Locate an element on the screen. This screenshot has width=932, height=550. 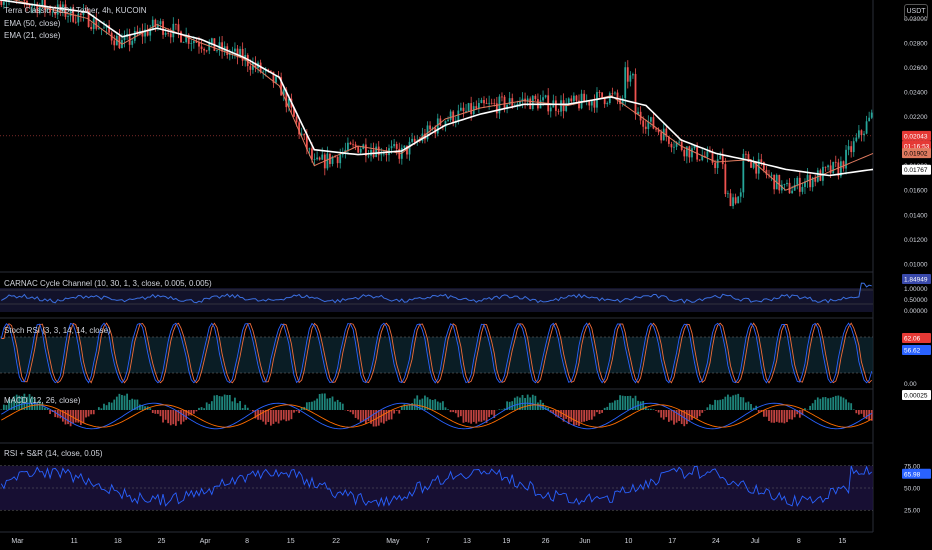
stoch-k-line is located at coordinates (436, 353).